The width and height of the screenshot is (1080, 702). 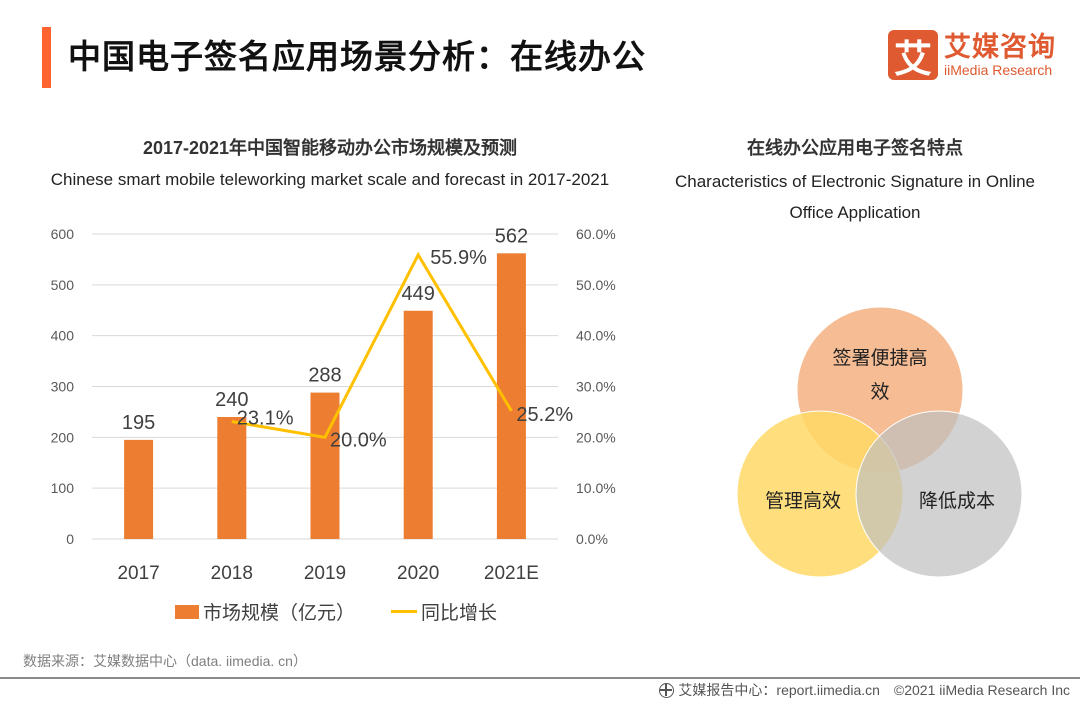 What do you see at coordinates (418, 294) in the screenshot?
I see `bar-data-label: 449` at bounding box center [418, 294].